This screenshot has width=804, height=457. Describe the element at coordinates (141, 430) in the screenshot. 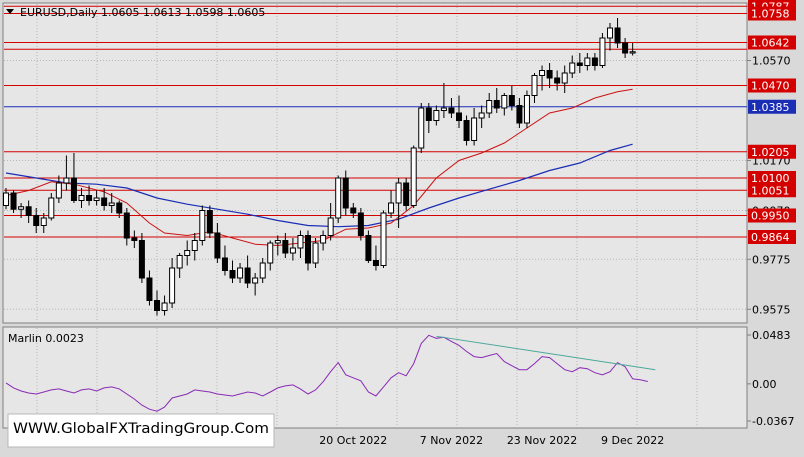

I see `watermark-box` at that location.